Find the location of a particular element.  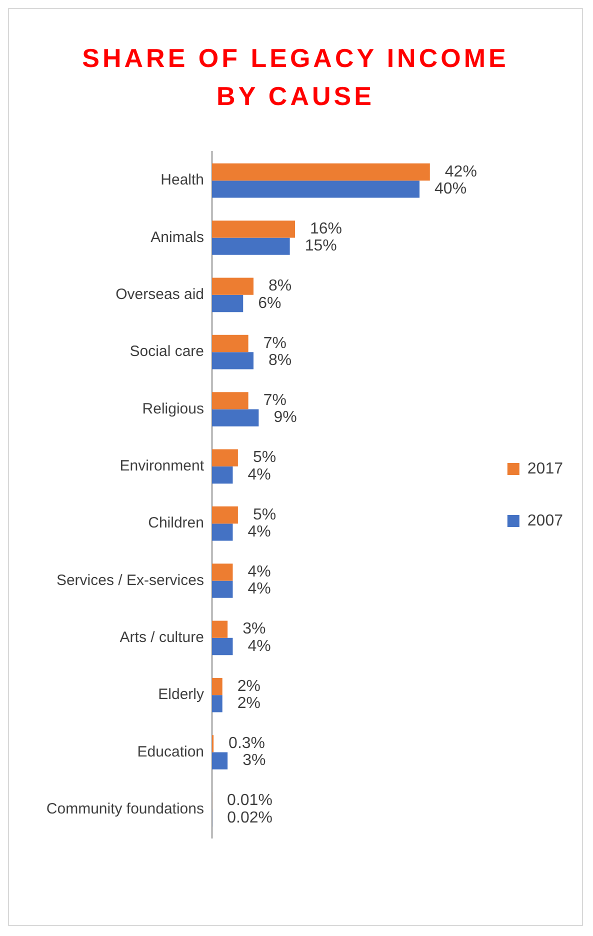

data-label: 16% is located at coordinates (326, 229).